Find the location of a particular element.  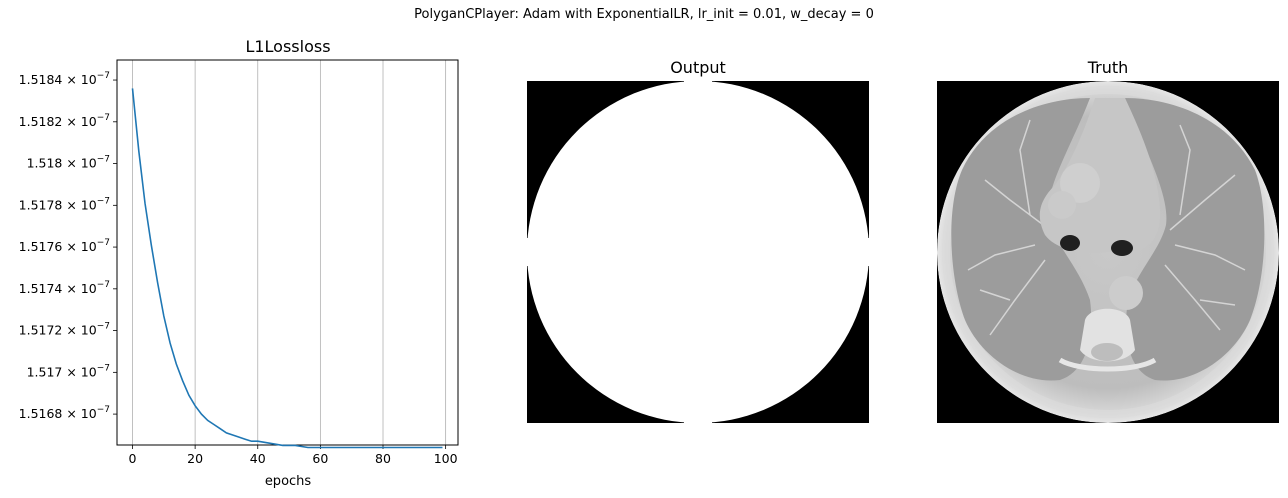

x-tick-label: 80 is located at coordinates (383, 458).